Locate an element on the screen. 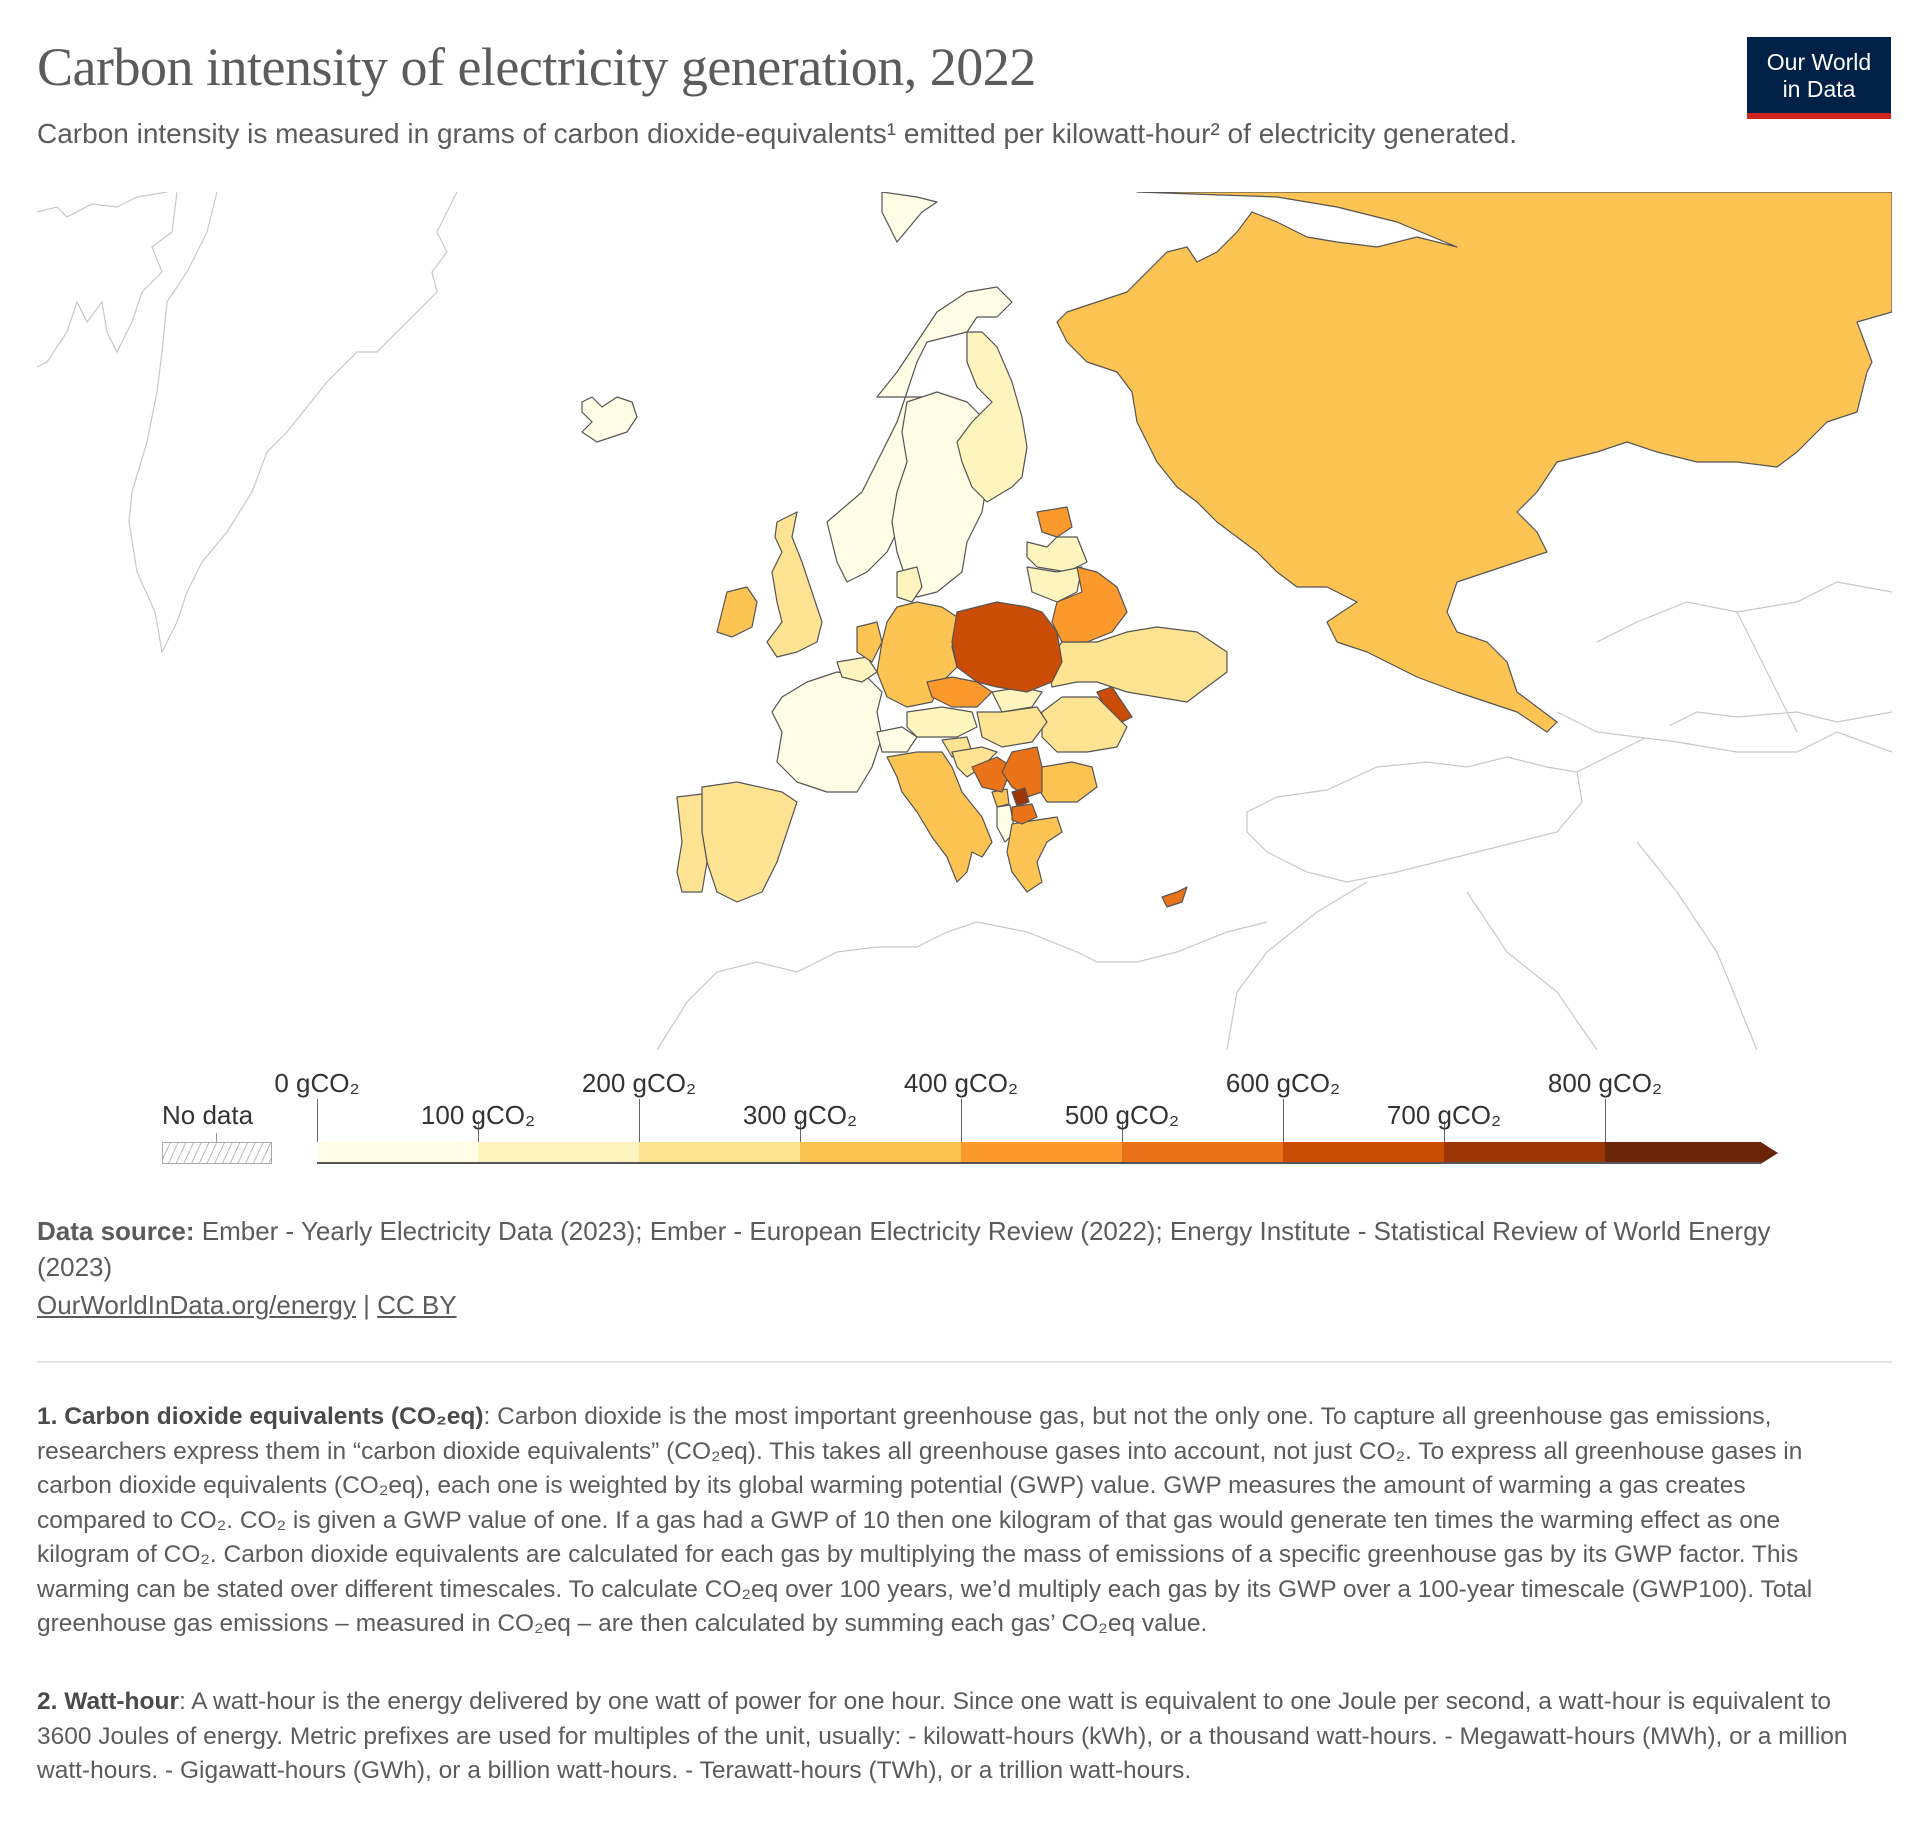 Image resolution: width=1920 pixels, height=1847 pixels. country-kosovo: Kosovo is located at coordinates (1020, 797).